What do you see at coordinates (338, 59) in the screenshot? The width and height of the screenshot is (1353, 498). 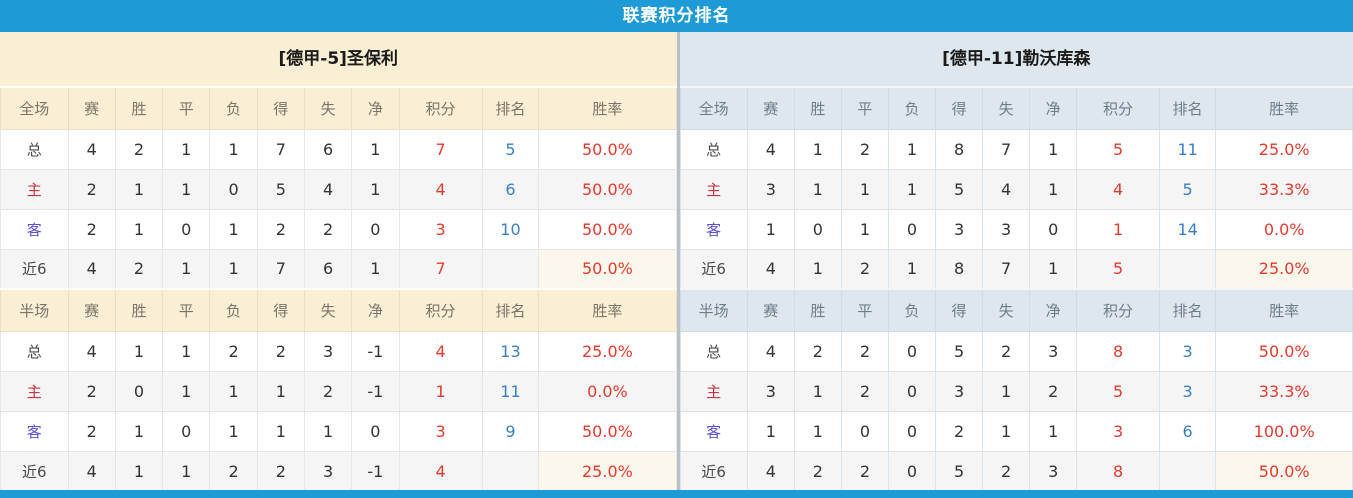 I see `team-name: [德甲-5]圣保利` at bounding box center [338, 59].